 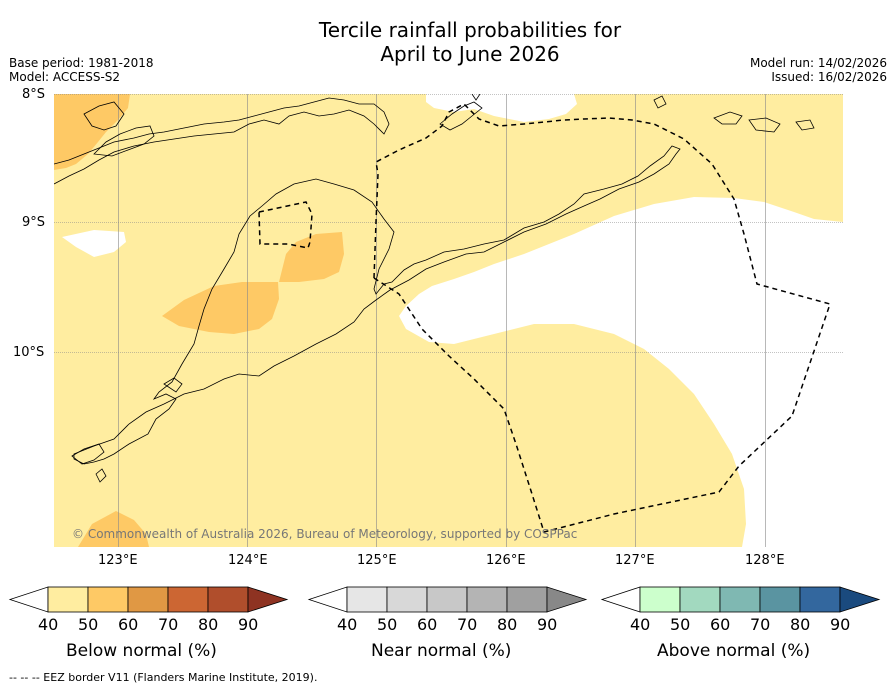 I want to click on cb-above-tick-50: 50, so click(x=680, y=624).